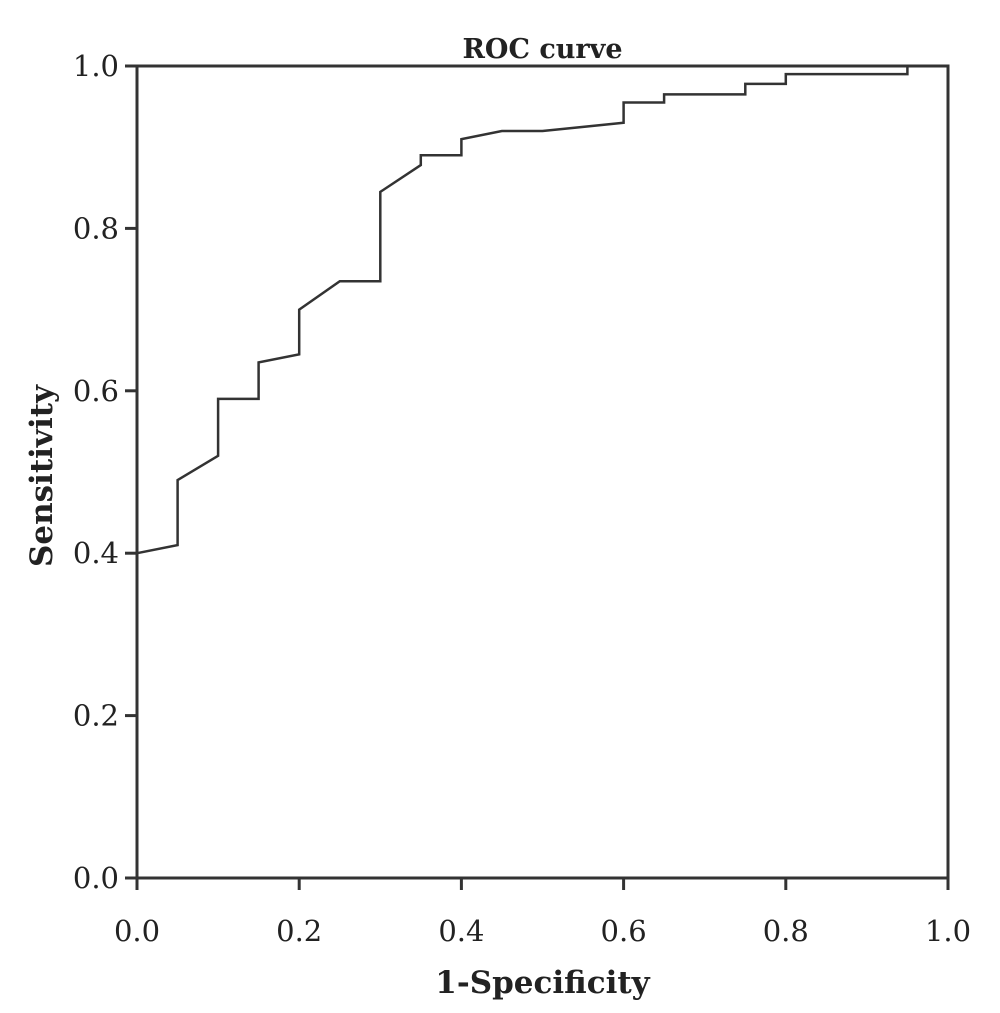  What do you see at coordinates (542, 49) in the screenshot?
I see `chart-title: ROC curve` at bounding box center [542, 49].